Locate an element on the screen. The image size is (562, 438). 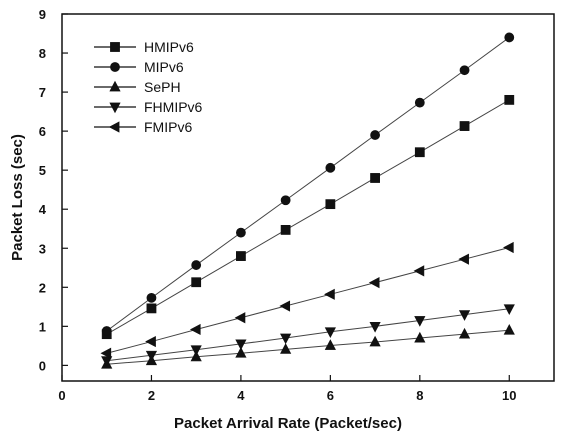
y-tick-label: 4 is located at coordinates (43, 209).